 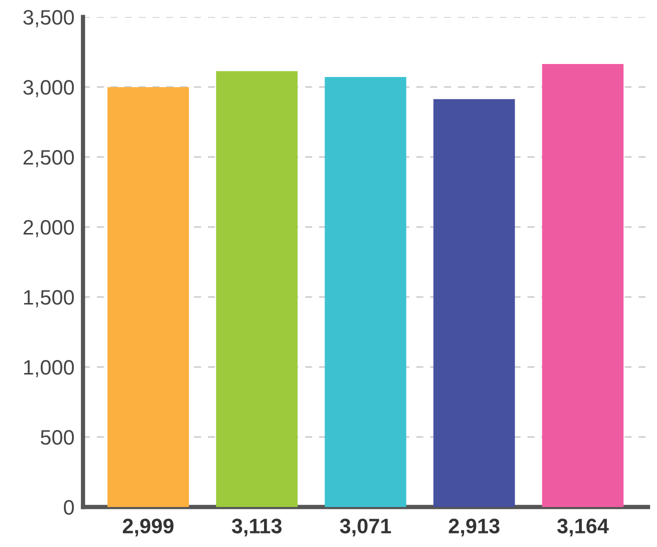 What do you see at coordinates (148, 527) in the screenshot?
I see `x-tick-label: 2,999` at bounding box center [148, 527].